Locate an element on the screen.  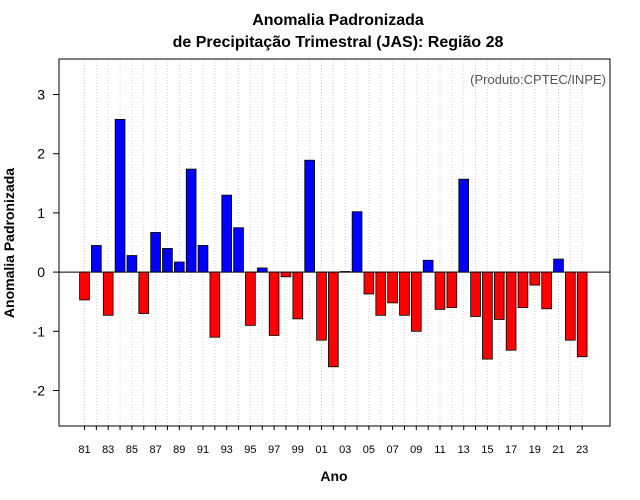
x-tick-label: 23 is located at coordinates (582, 450).